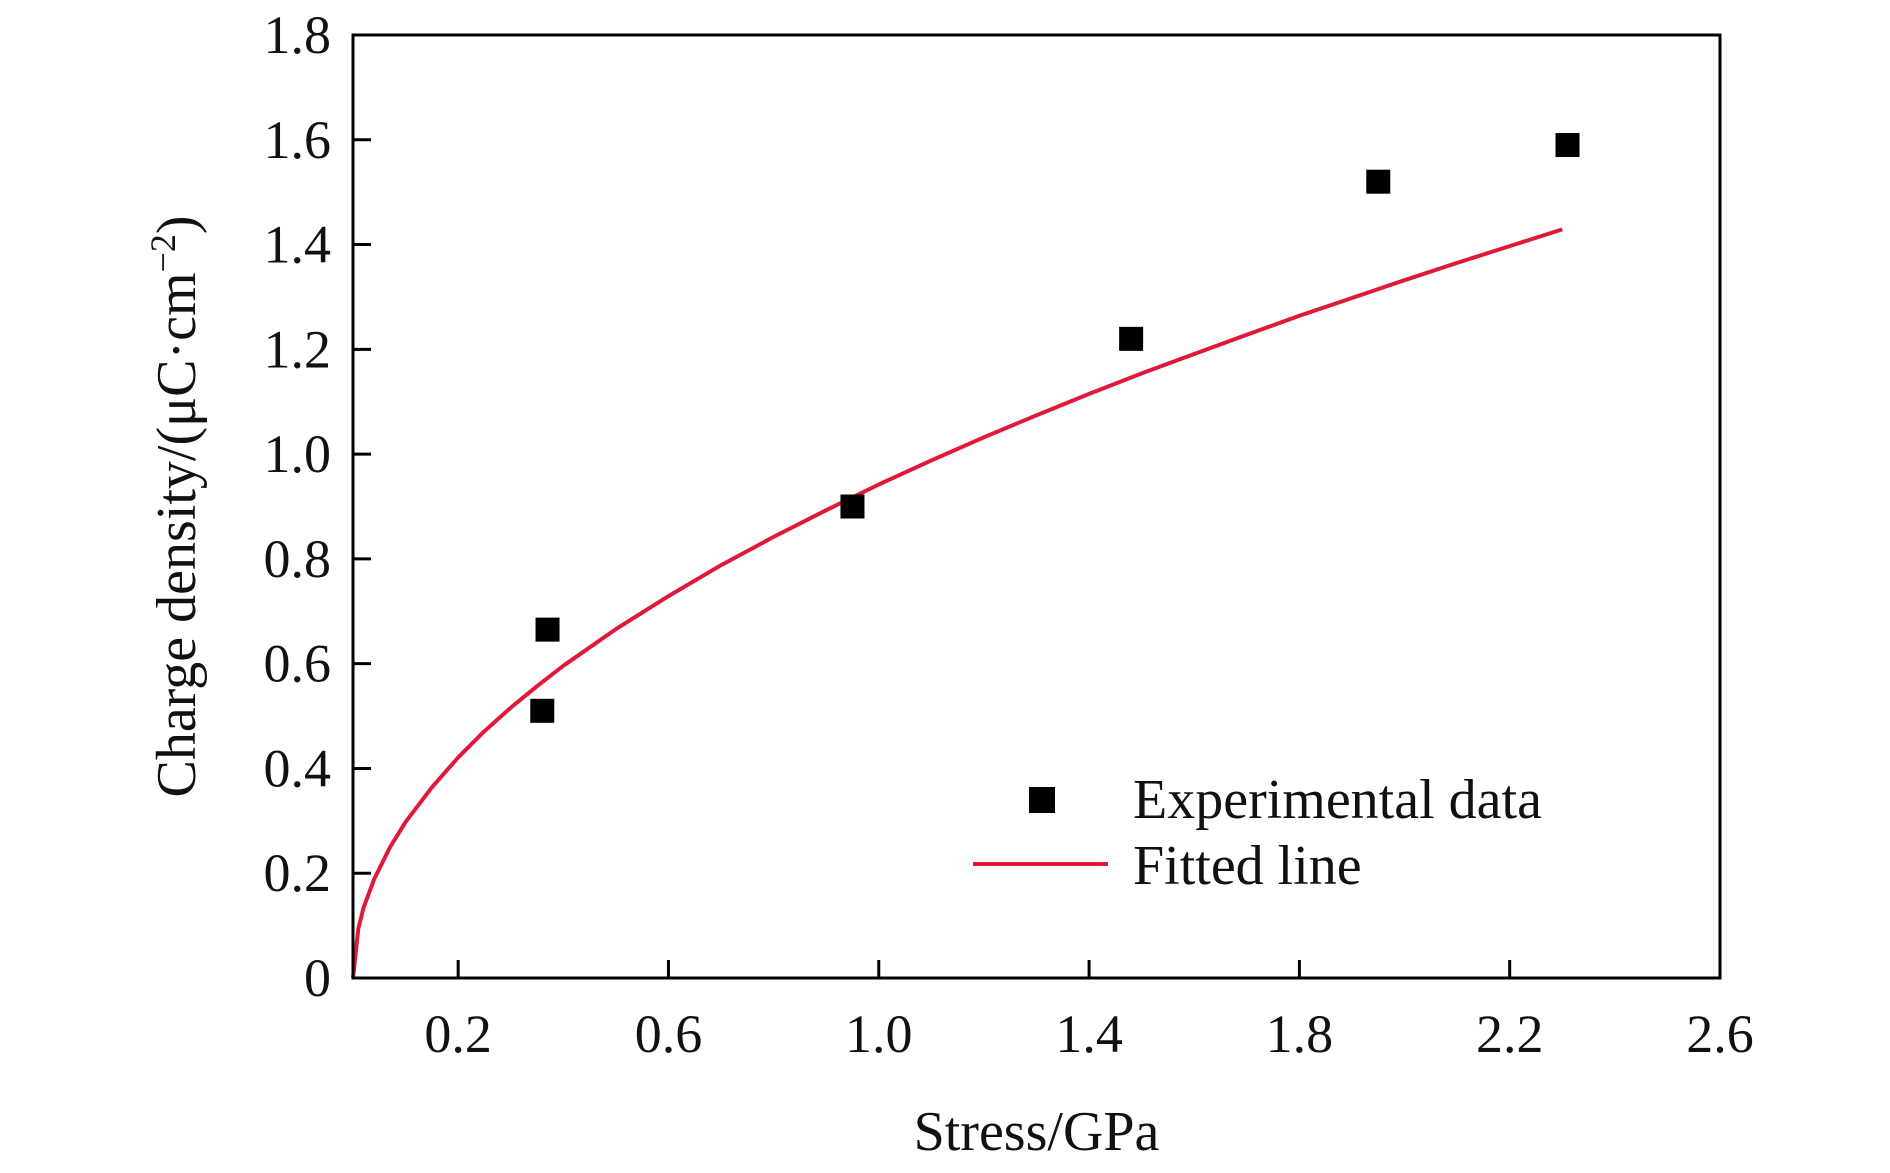 The width and height of the screenshot is (1890, 1173). I want to click on legend-marker-experimental, so click(1042, 800).